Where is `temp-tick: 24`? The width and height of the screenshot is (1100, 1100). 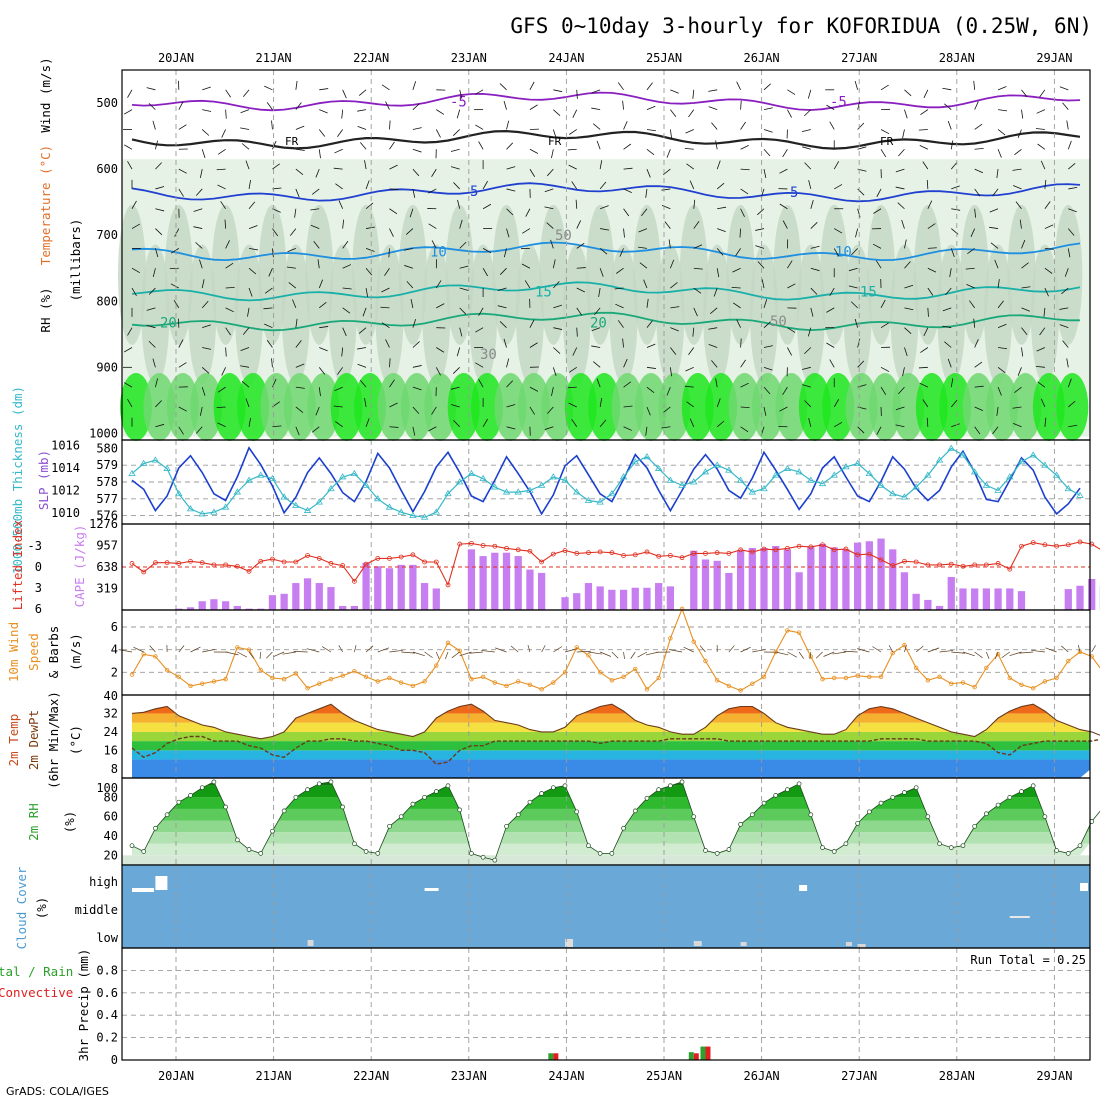
temp-tick: 24 is located at coordinates (111, 732).